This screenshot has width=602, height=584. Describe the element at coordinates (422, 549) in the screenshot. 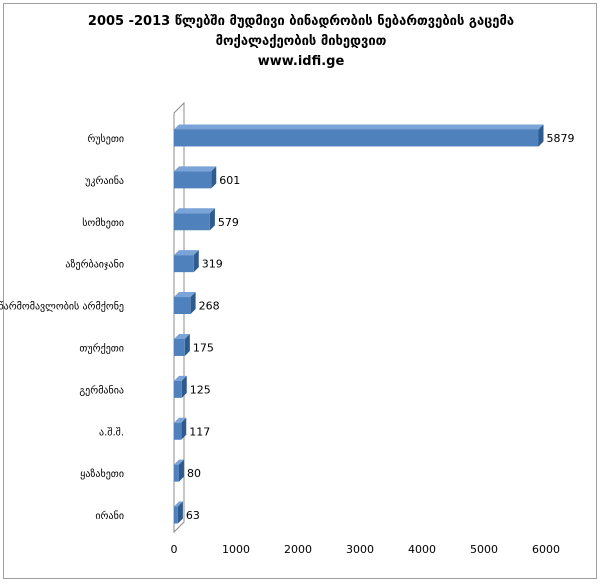

I see `x-tick-label-4: 4000` at that location.